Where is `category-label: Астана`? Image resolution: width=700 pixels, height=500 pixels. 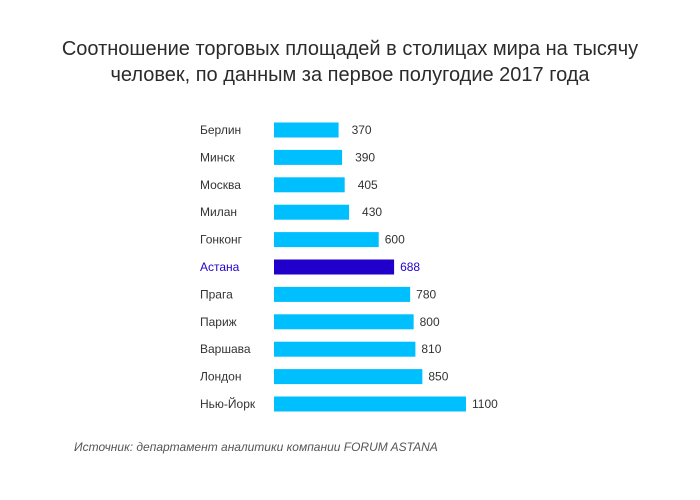 category-label: Астана is located at coordinates (220, 267).